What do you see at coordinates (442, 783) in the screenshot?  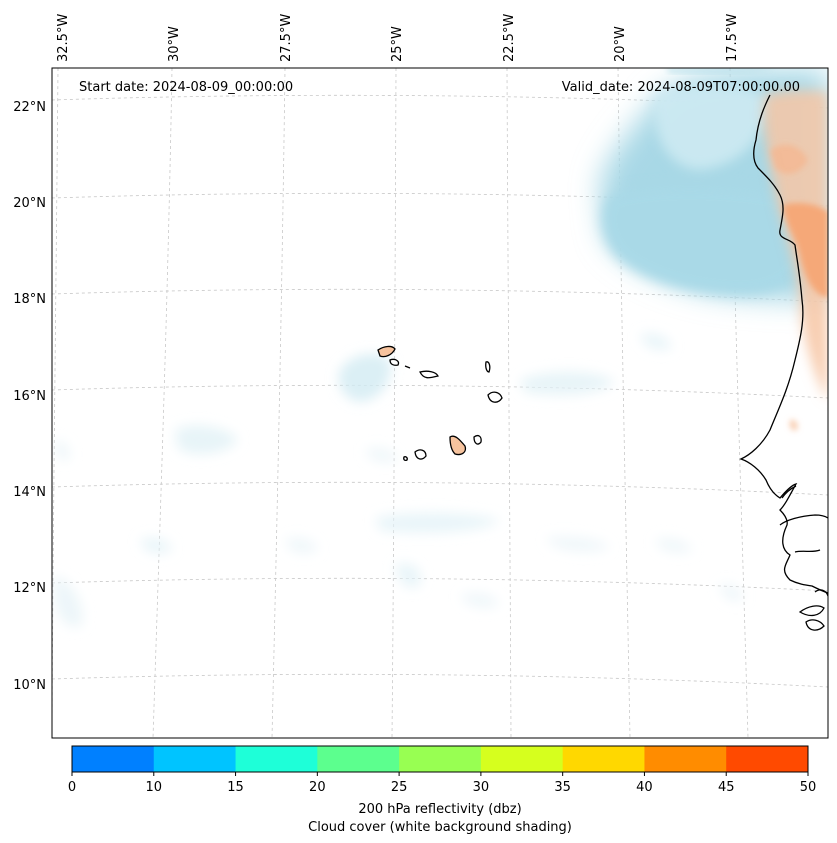 I see `colorbar-ticks: 0 10 15 20 25 30 35 40 45 50` at bounding box center [442, 783].